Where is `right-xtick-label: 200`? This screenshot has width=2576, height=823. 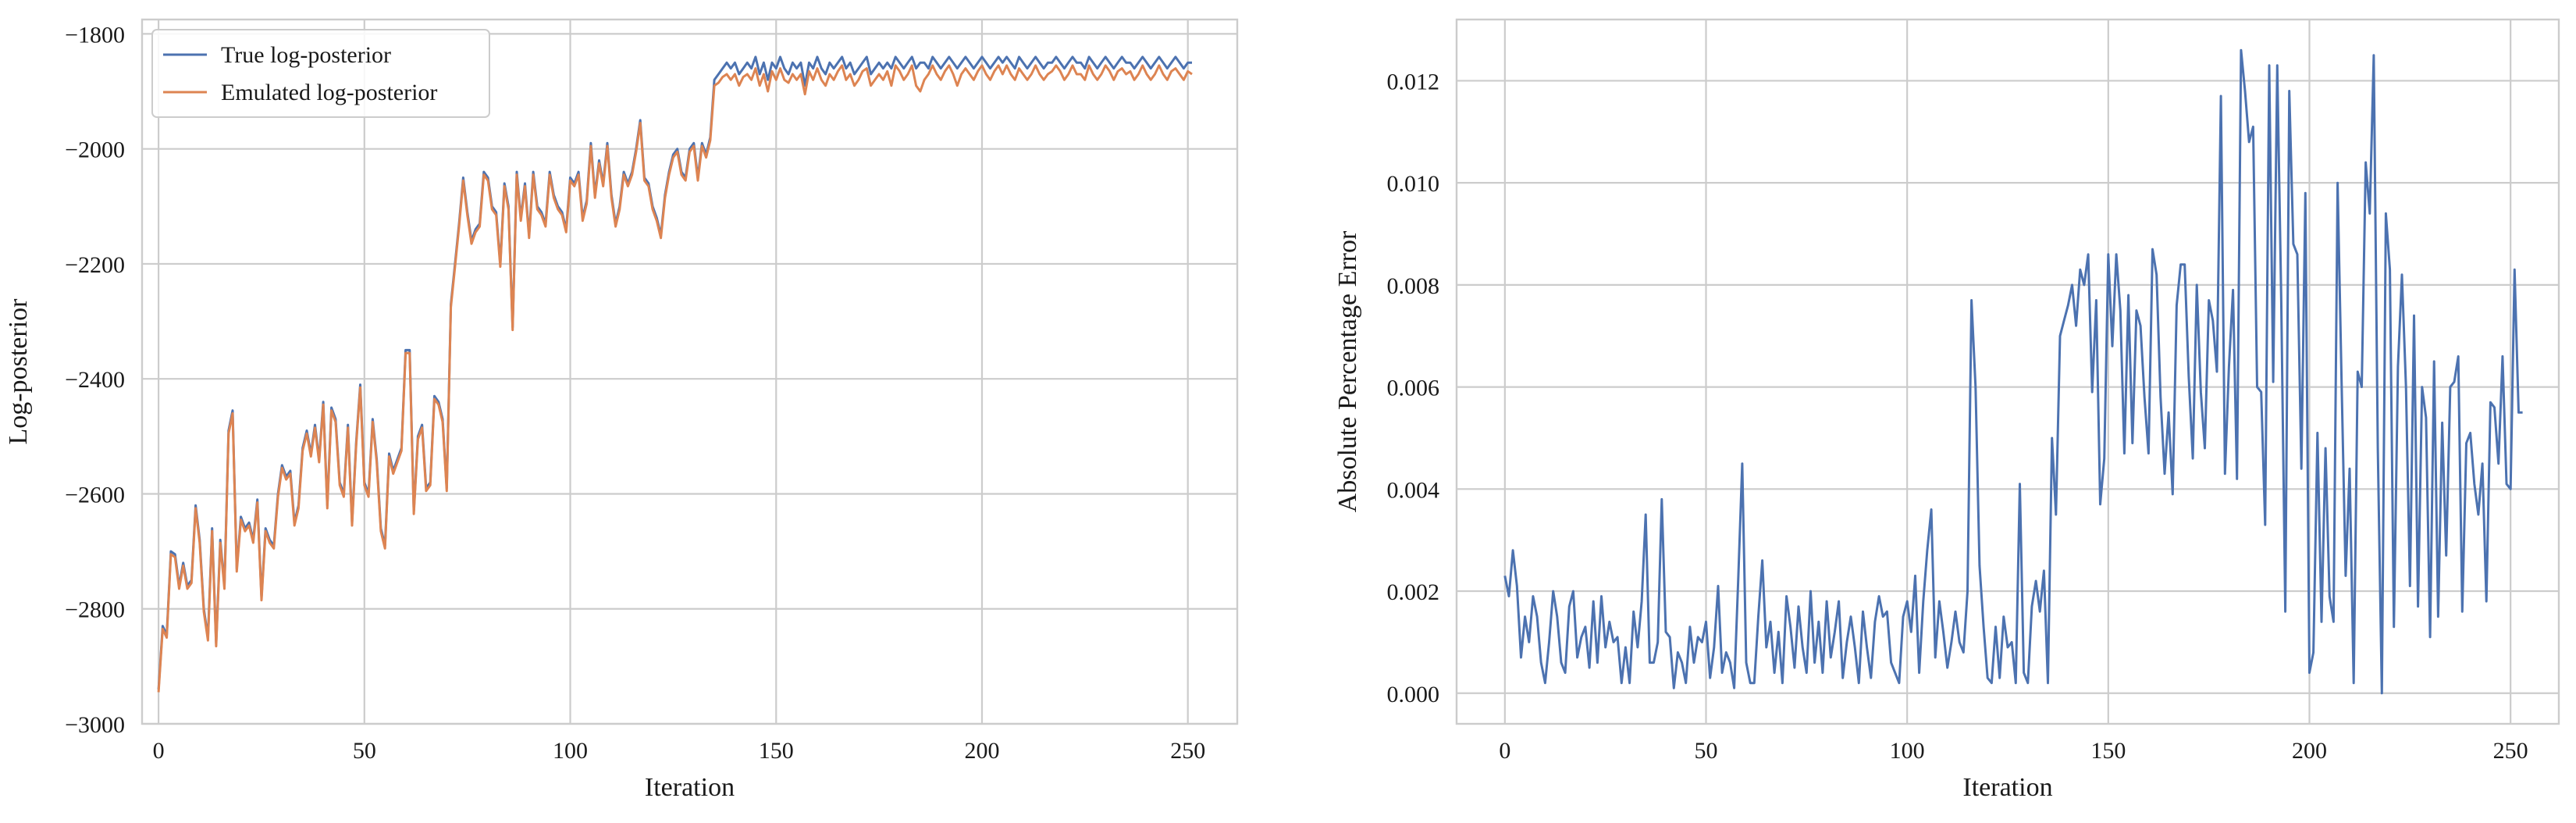
right-xtick-label: 200 is located at coordinates (2309, 751).